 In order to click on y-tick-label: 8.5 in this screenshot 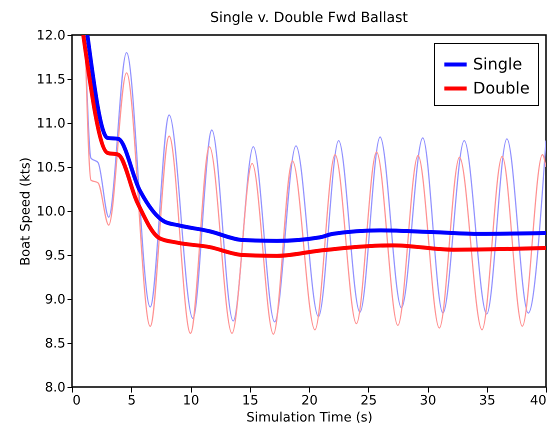, I will do `click(55, 344)`.